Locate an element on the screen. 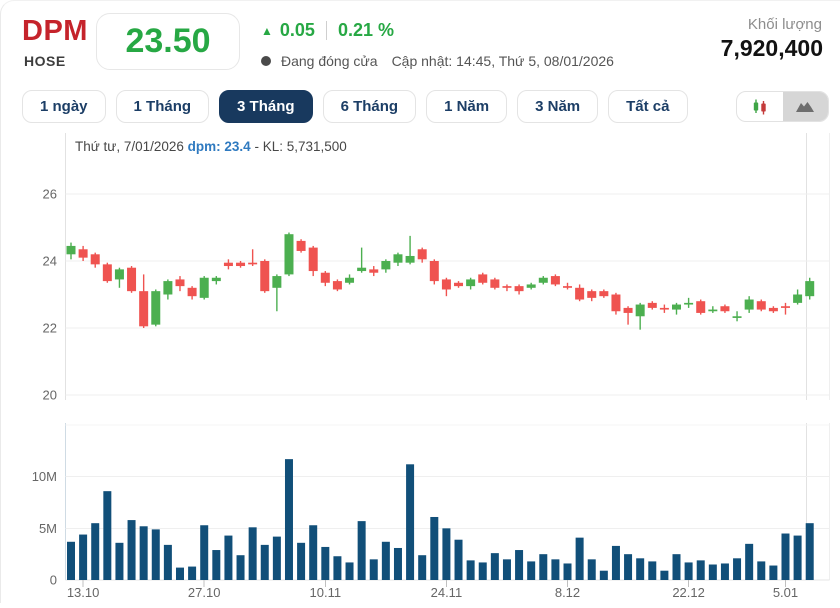 The image size is (840, 608). range-button-tat-ca: Tất cả is located at coordinates (647, 106).